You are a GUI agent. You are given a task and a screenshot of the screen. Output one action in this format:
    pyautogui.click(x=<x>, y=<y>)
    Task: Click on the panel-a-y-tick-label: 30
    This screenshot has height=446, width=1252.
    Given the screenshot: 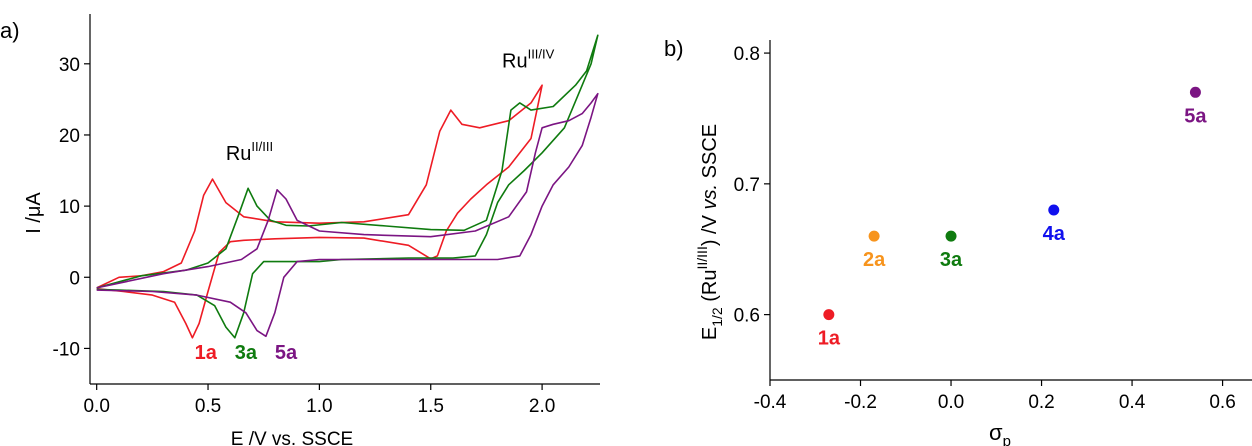 What is the action you would take?
    pyautogui.click(x=69, y=65)
    